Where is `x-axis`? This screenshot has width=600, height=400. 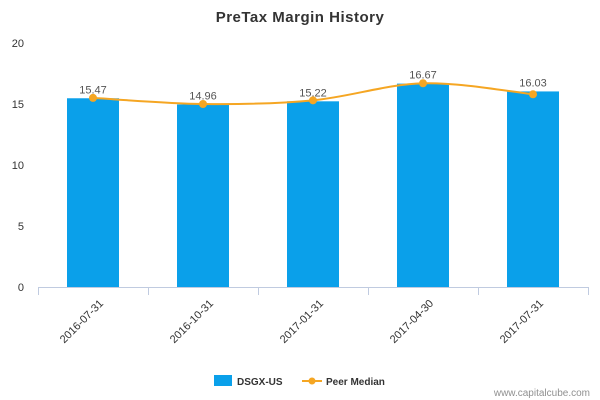
x-axis is located at coordinates (313, 291).